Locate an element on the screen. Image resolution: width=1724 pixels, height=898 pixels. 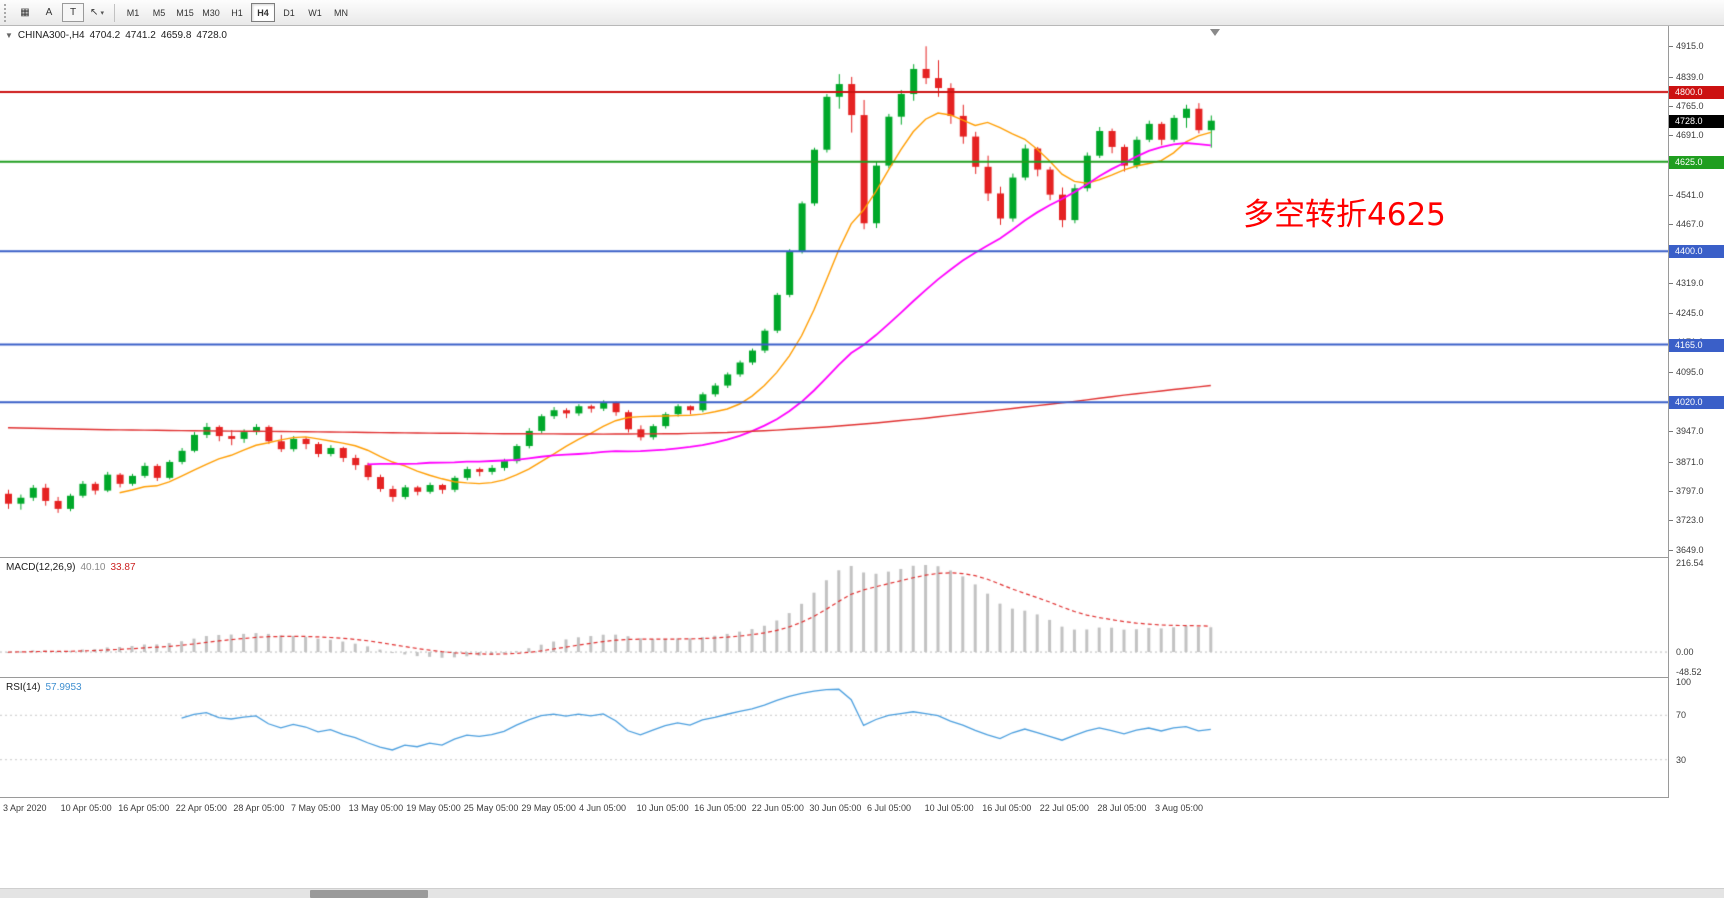
price-tick-label: 3649.0 is located at coordinates (1690, 549).